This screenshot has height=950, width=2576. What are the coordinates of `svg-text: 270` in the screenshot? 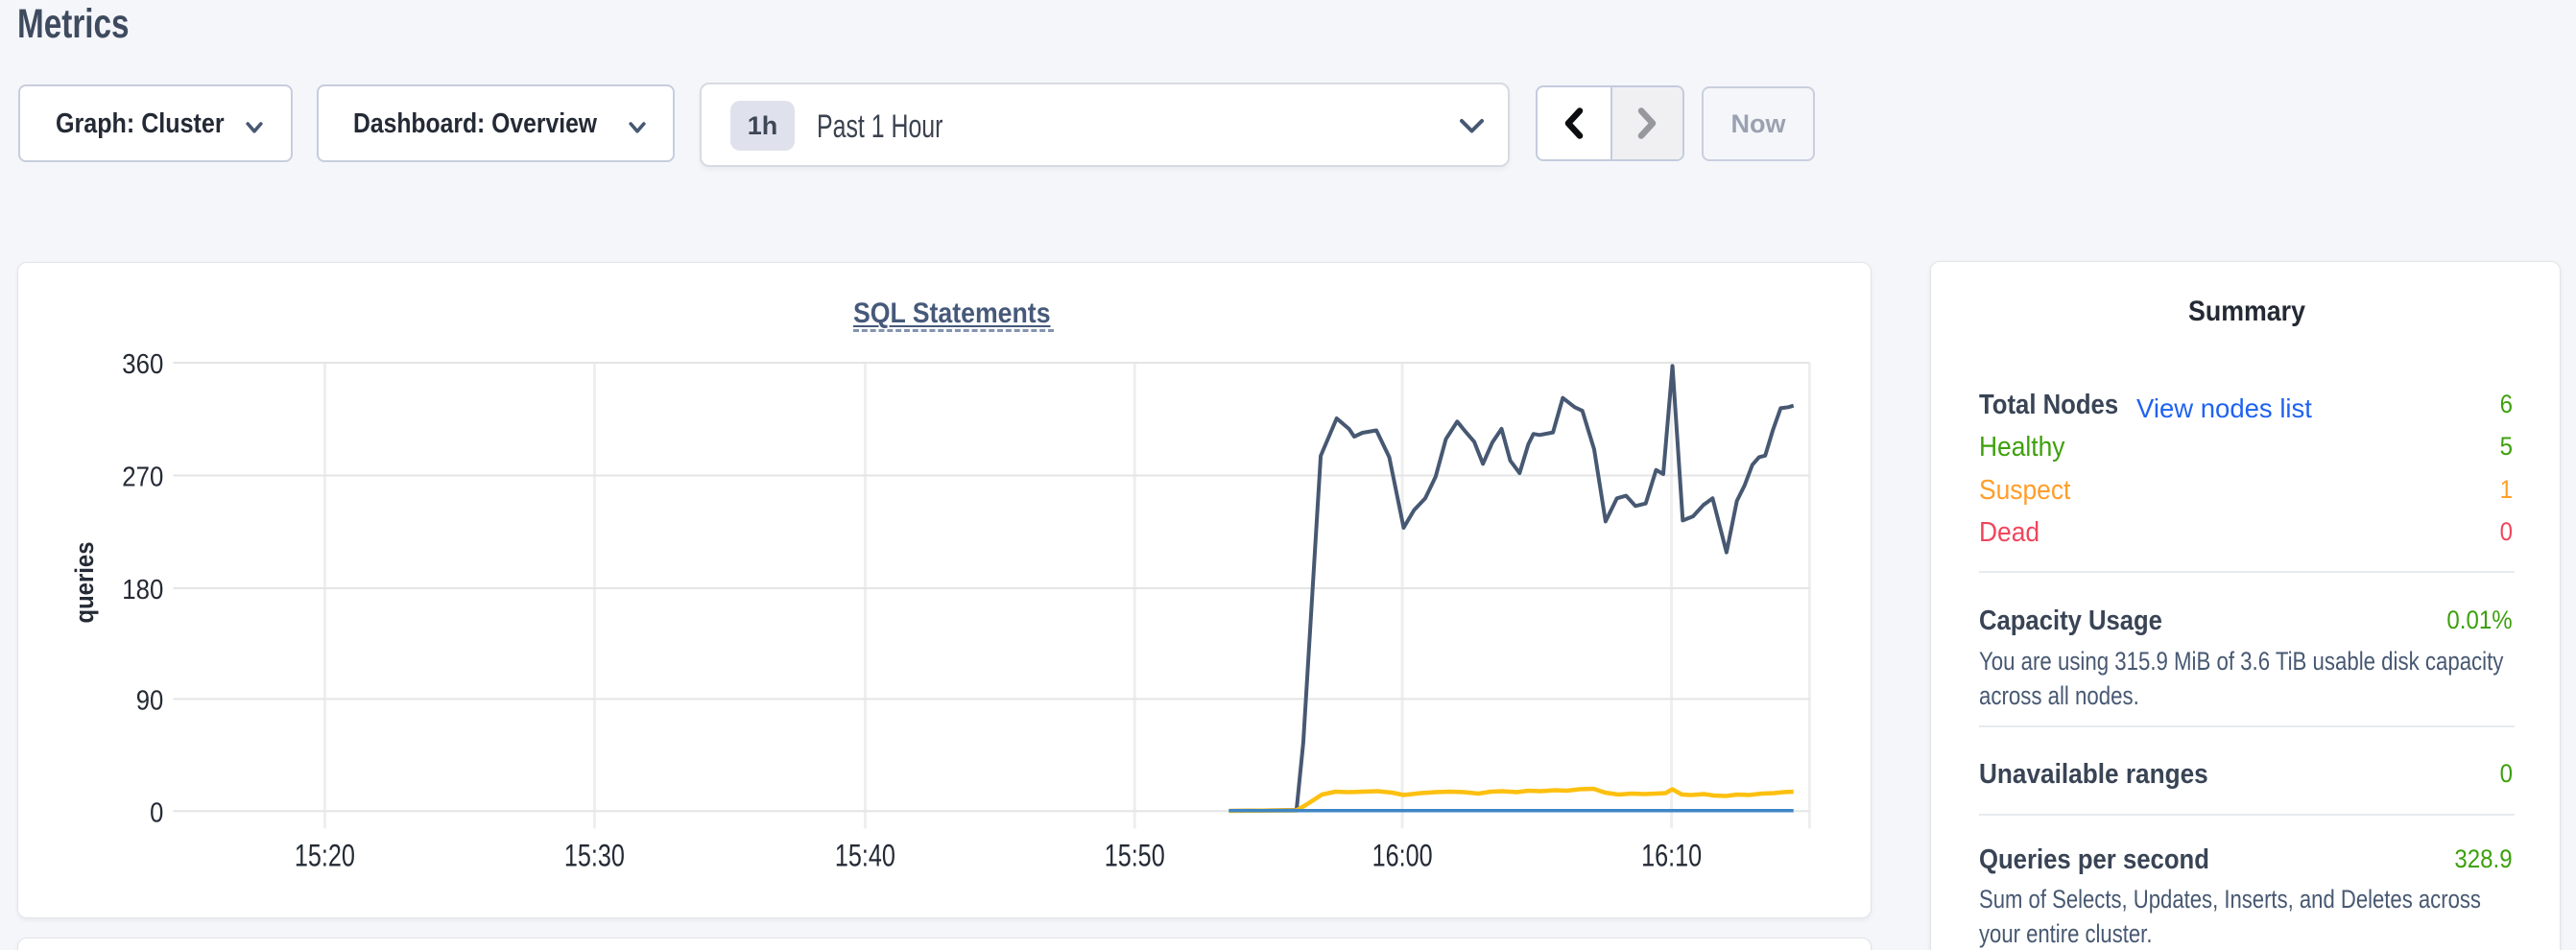 It's located at (142, 478).